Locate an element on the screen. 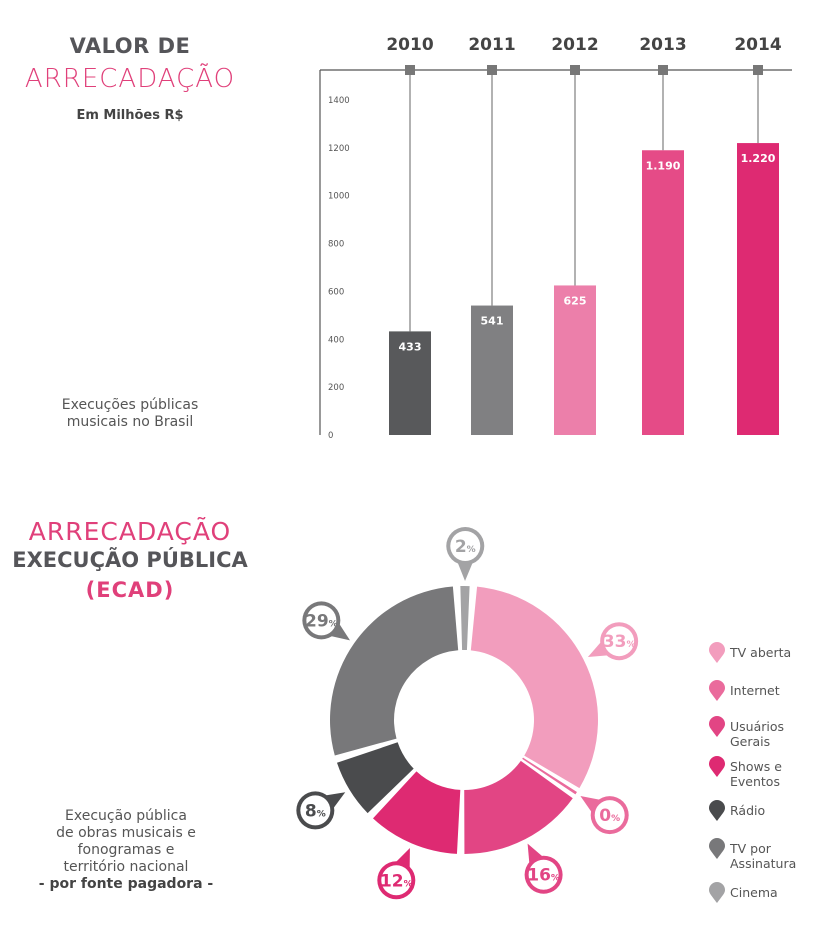  y-tick-label: 1200 is located at coordinates (339, 149).